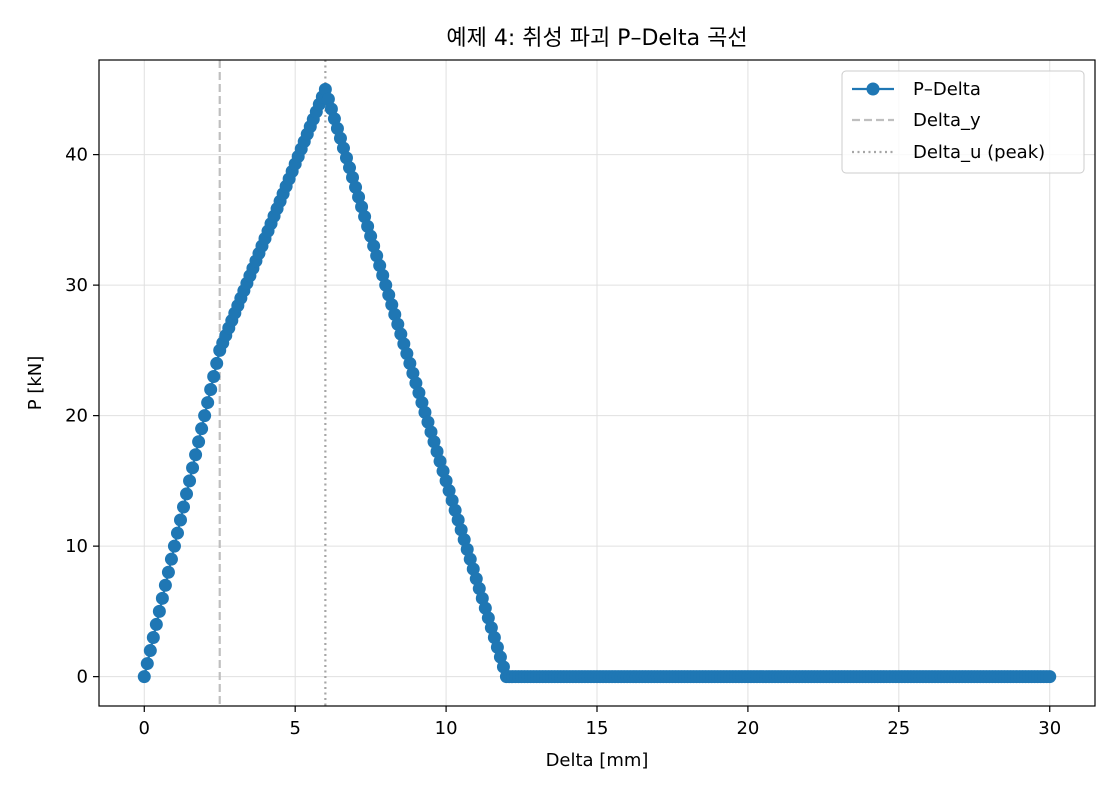 This screenshot has width=1120, height=800. Describe the element at coordinates (144, 728) in the screenshot. I see `x-tick-label: 0` at that location.